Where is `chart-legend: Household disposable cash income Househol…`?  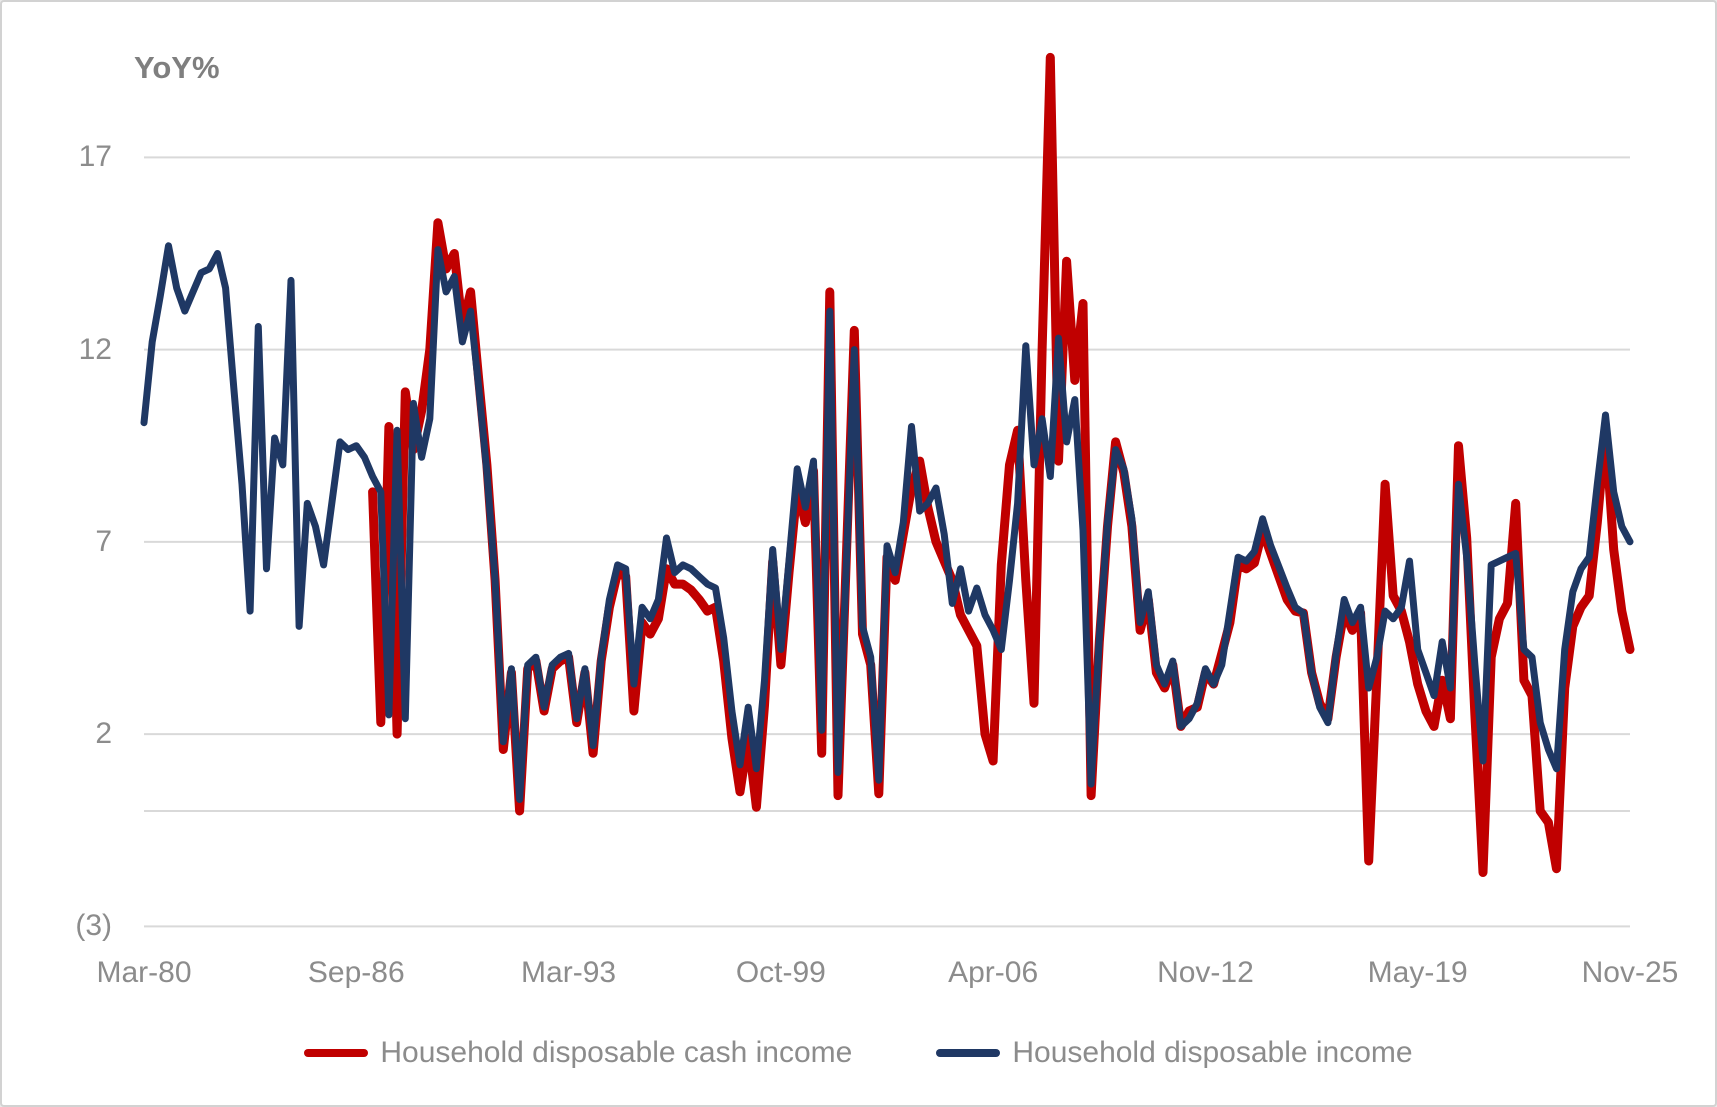
chart-legend: Household disposable cash income Househol… is located at coordinates (858, 1053).